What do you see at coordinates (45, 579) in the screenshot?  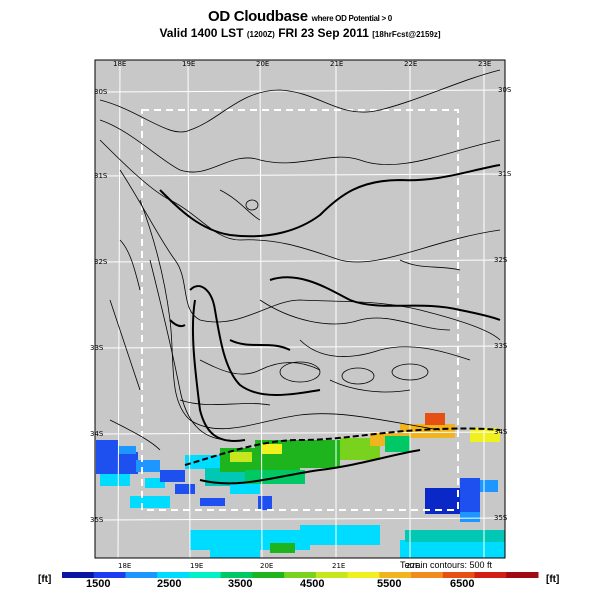 I see `colorbar-unit-left: [ft]` at bounding box center [45, 579].